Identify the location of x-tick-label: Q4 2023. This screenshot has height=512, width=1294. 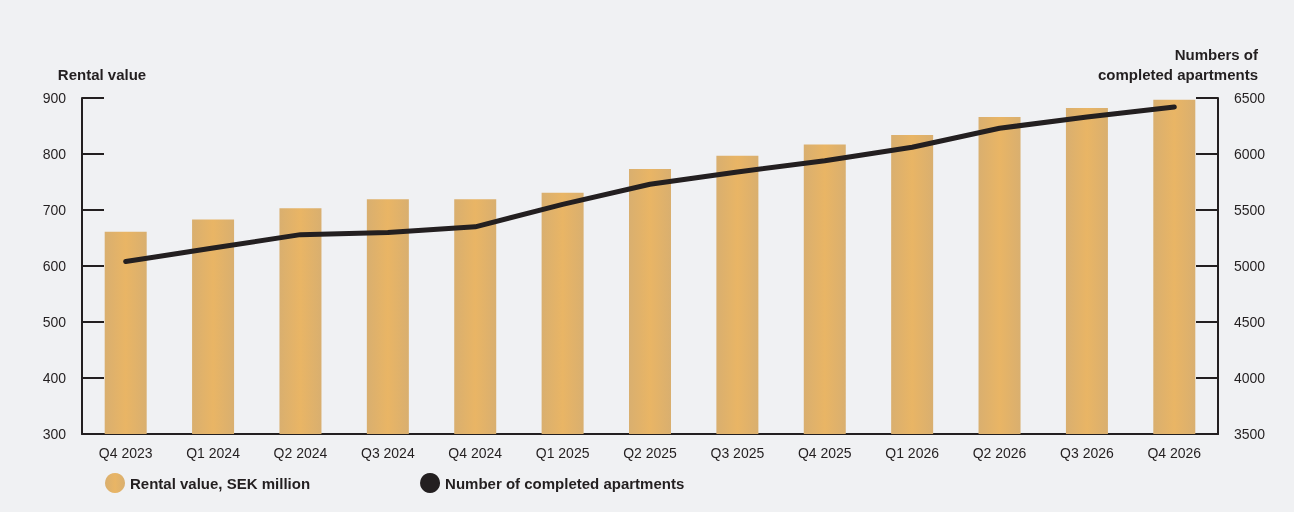
(125, 453).